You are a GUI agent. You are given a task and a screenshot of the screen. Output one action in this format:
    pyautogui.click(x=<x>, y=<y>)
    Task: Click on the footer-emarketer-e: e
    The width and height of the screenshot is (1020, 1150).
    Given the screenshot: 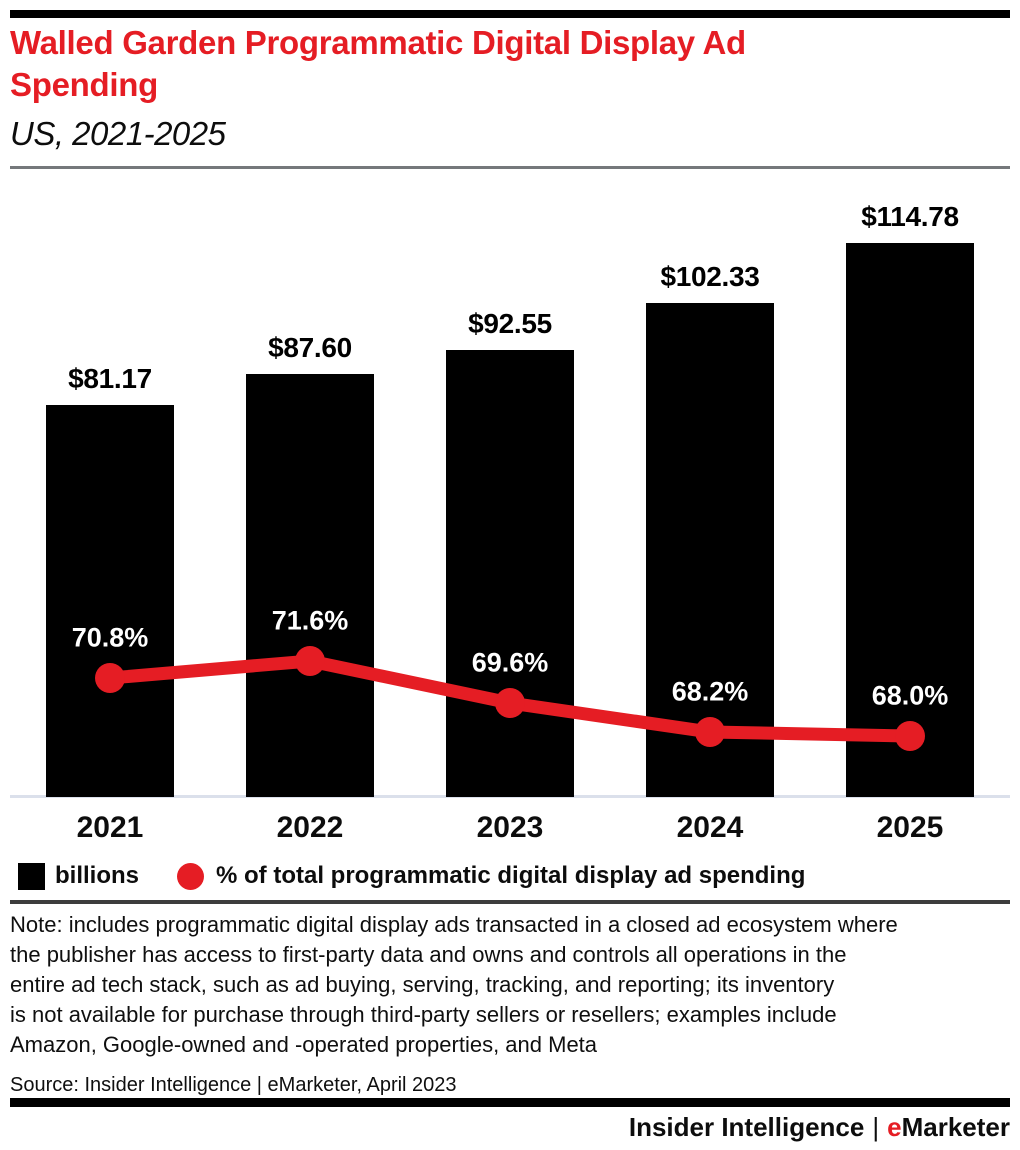 What is the action you would take?
    pyautogui.click(x=894, y=1127)
    